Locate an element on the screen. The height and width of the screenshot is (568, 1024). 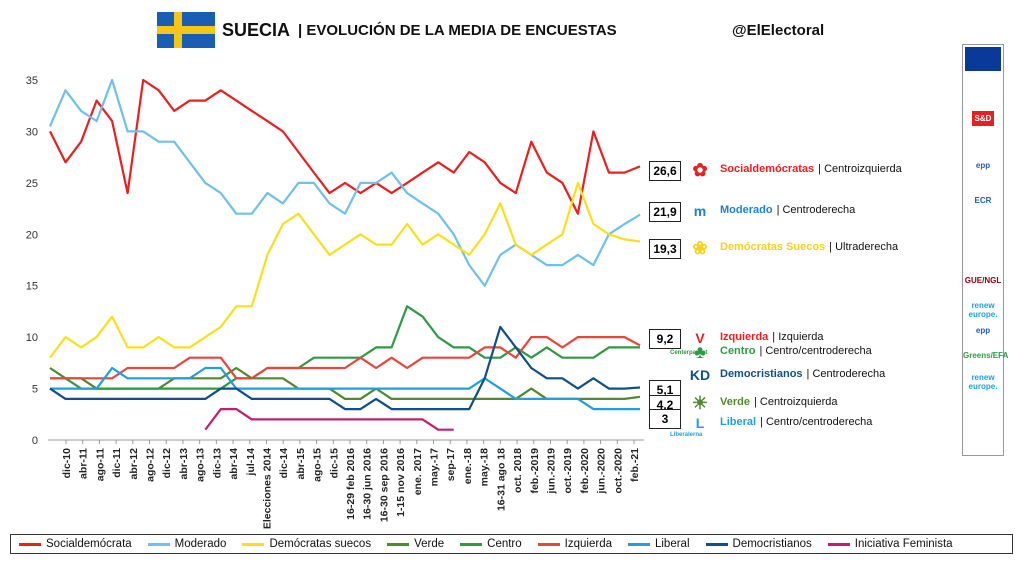
kd-logo-icon: KD is located at coordinates (700, 375).